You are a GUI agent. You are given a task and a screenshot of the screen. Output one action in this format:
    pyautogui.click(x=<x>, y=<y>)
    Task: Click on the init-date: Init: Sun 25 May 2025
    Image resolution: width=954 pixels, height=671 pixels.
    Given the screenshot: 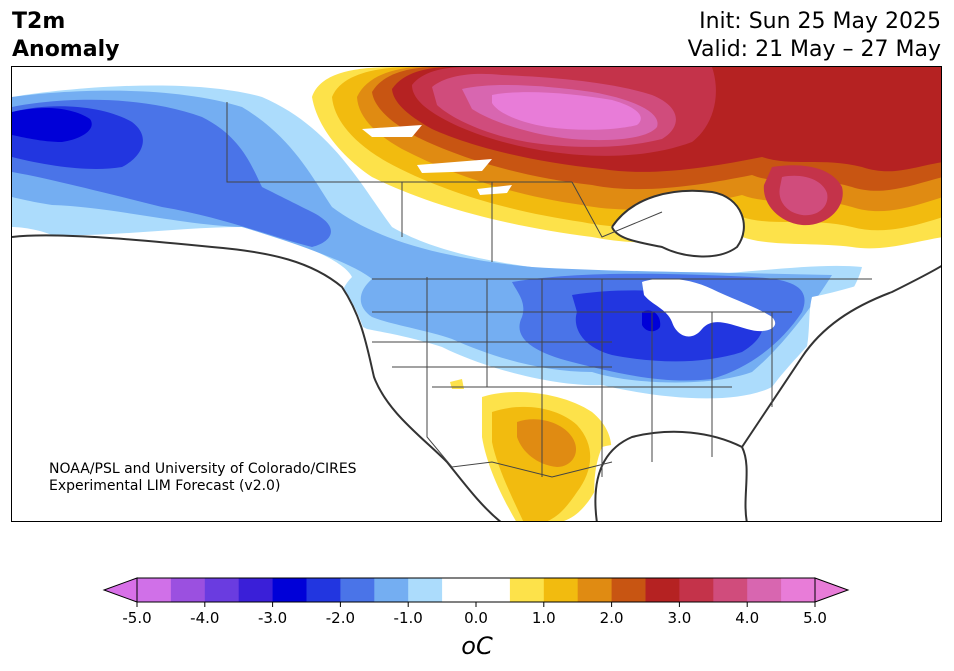 What is the action you would take?
    pyautogui.click(x=820, y=21)
    